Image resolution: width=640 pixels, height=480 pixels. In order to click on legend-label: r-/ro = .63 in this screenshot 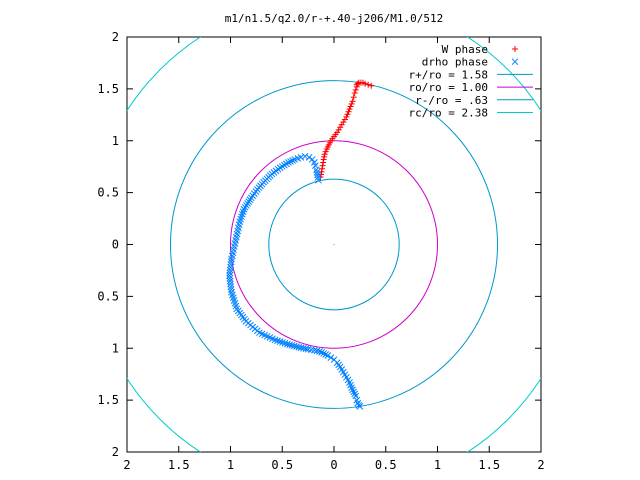, I will do `click(451, 100)`.